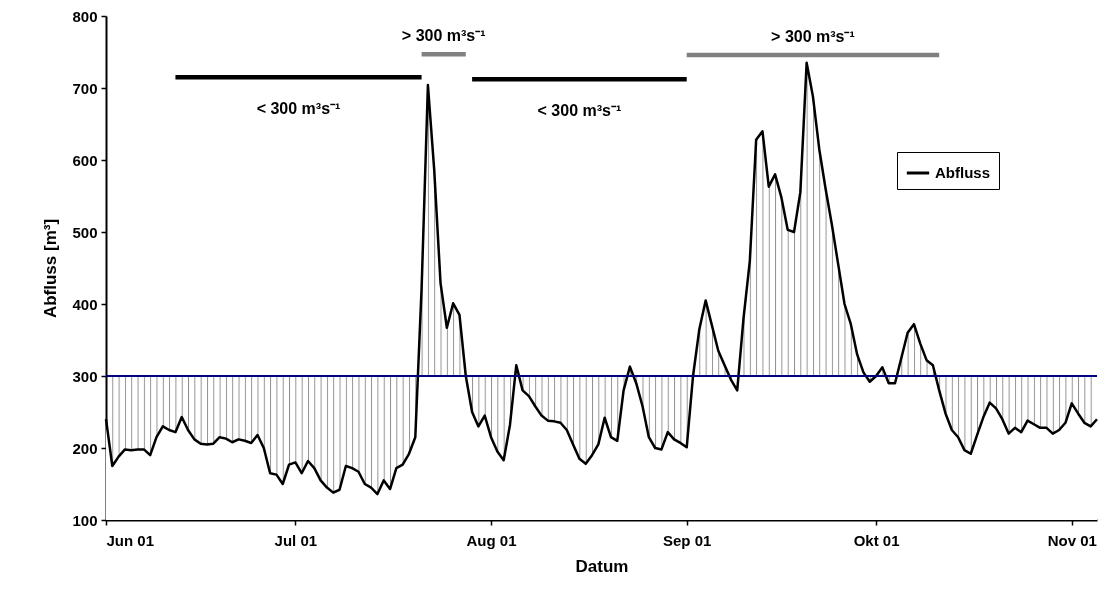 This screenshot has height=603, width=1101. I want to click on y-tick-label: 600, so click(85, 160).